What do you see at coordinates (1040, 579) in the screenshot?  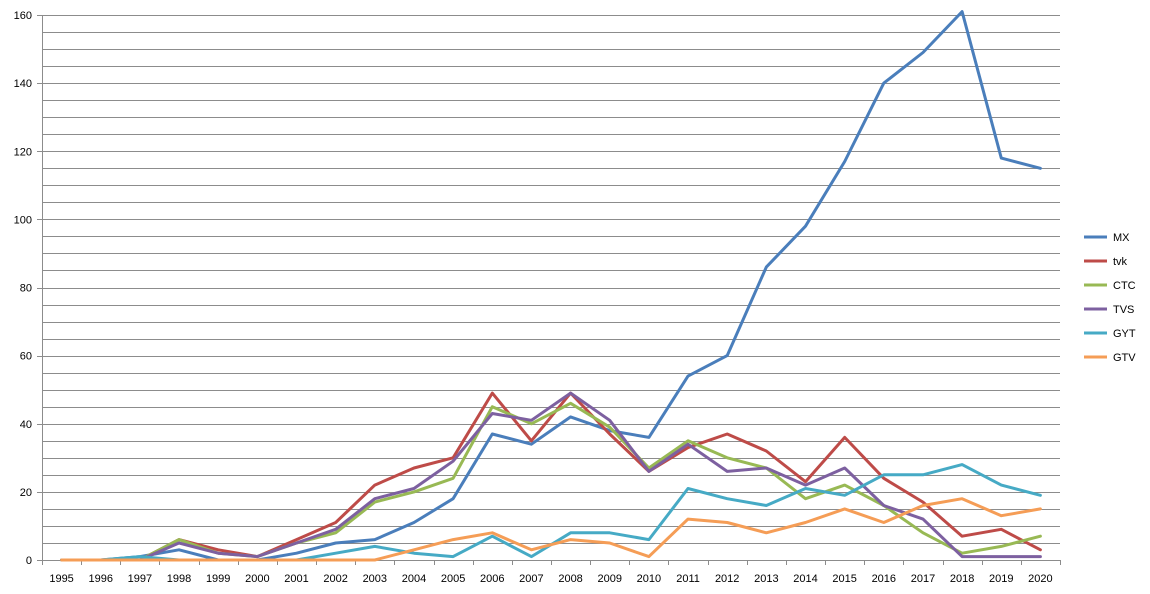 I see `x-tick-label: 2020` at bounding box center [1040, 579].